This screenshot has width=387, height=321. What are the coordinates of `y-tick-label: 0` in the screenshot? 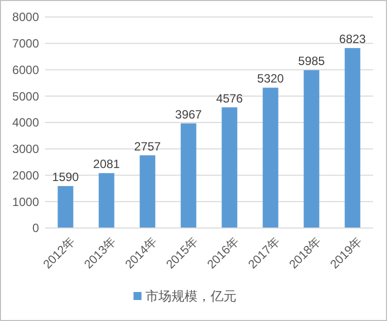 It's located at (36, 228).